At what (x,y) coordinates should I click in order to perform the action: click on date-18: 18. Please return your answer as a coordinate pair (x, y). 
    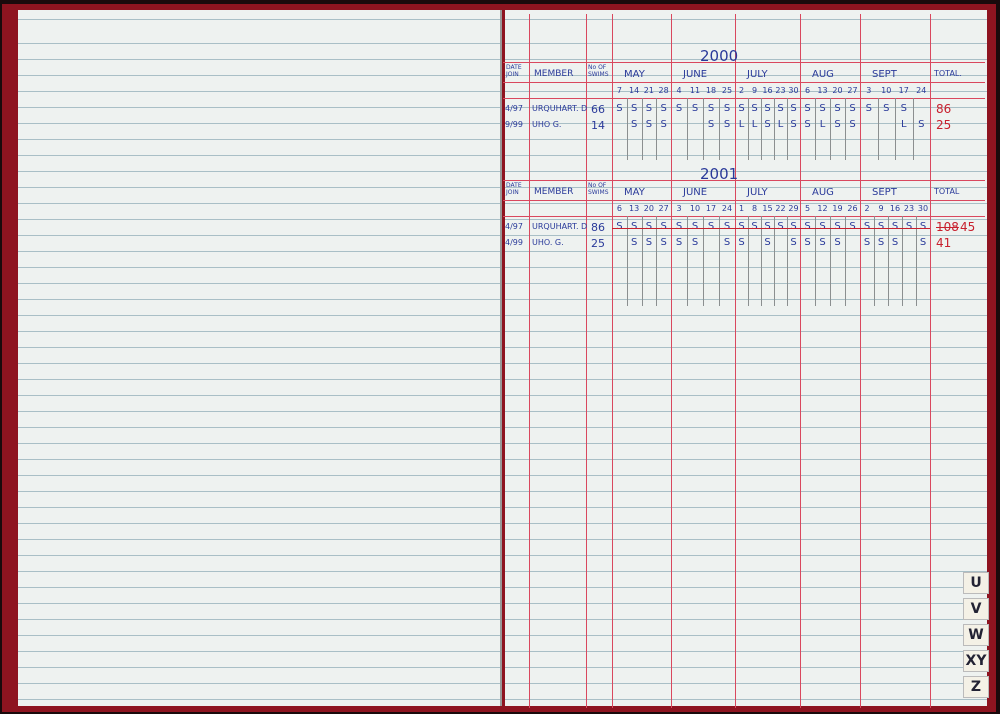
    Looking at the image, I should click on (711, 90).